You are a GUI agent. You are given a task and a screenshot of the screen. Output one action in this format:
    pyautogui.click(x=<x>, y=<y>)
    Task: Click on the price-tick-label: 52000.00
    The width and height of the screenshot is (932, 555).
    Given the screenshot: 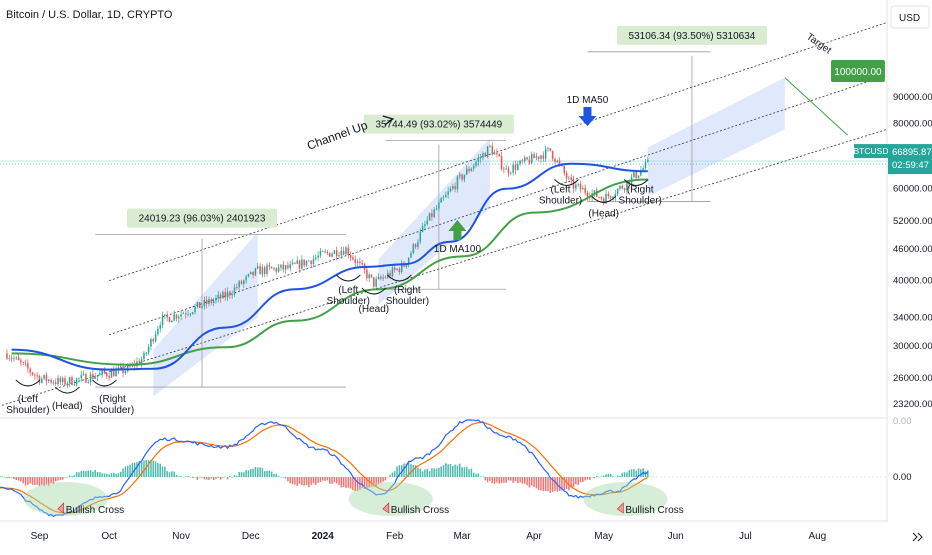 What is the action you would take?
    pyautogui.click(x=912, y=221)
    